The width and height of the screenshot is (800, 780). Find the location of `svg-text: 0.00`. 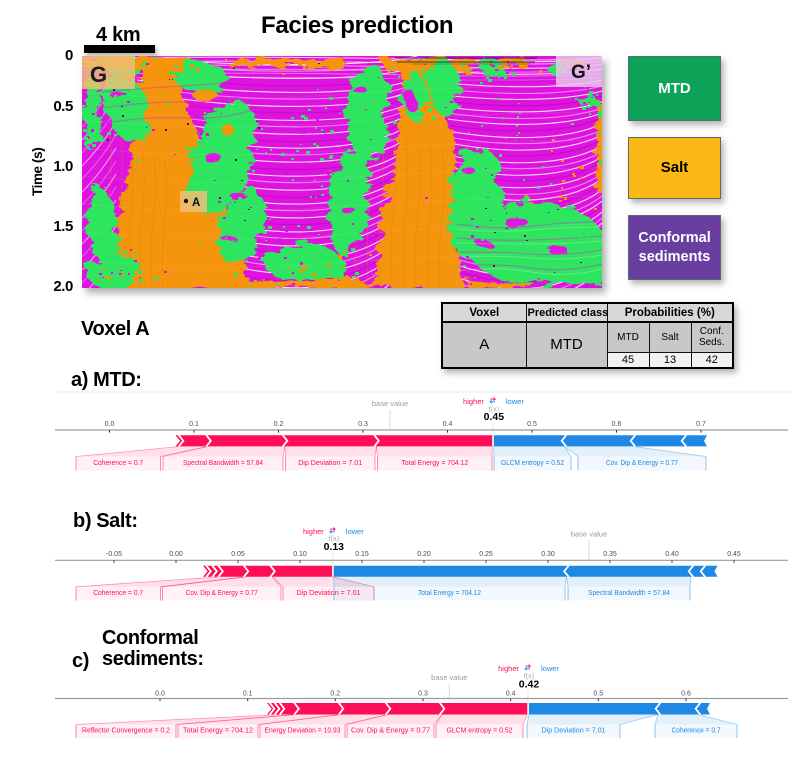

svg-text: 0.00 is located at coordinates (176, 554).